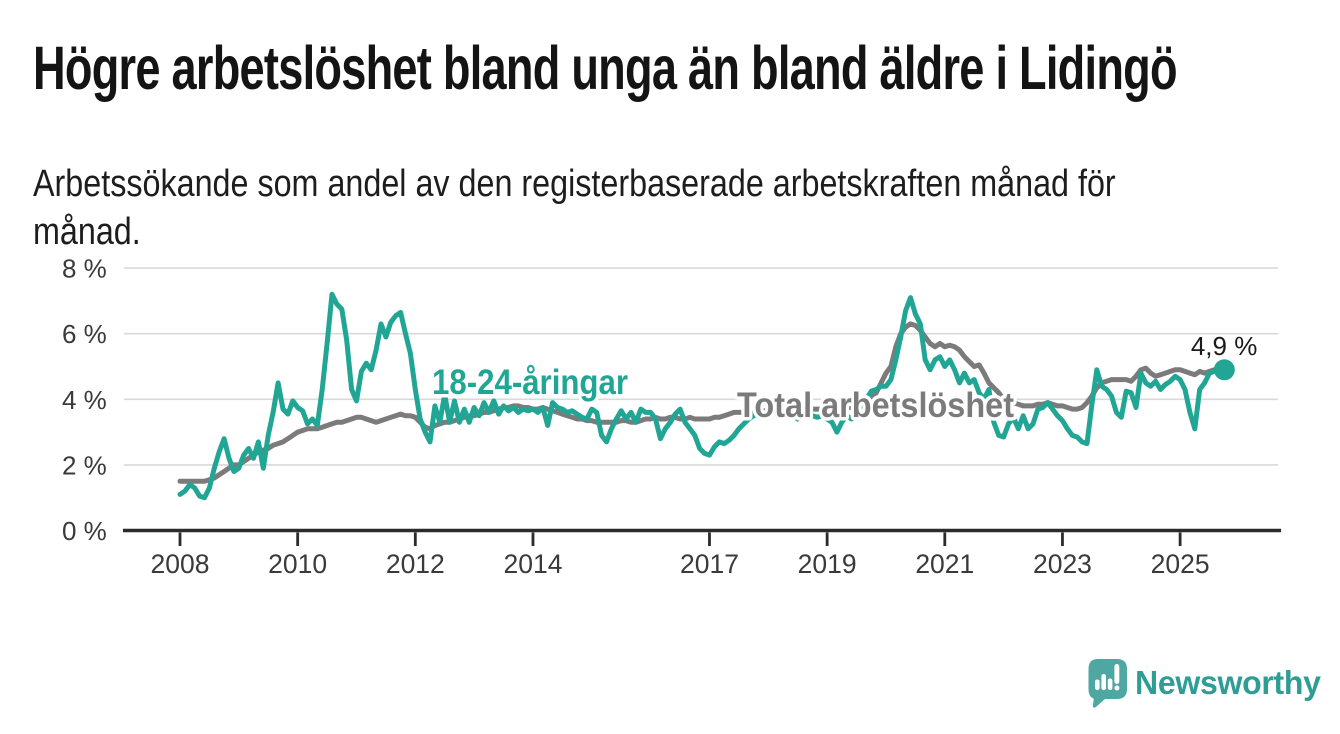 This screenshot has height=734, width=1340. Describe the element at coordinates (709, 564) in the screenshot. I see `x-tick-label: 2017` at that location.